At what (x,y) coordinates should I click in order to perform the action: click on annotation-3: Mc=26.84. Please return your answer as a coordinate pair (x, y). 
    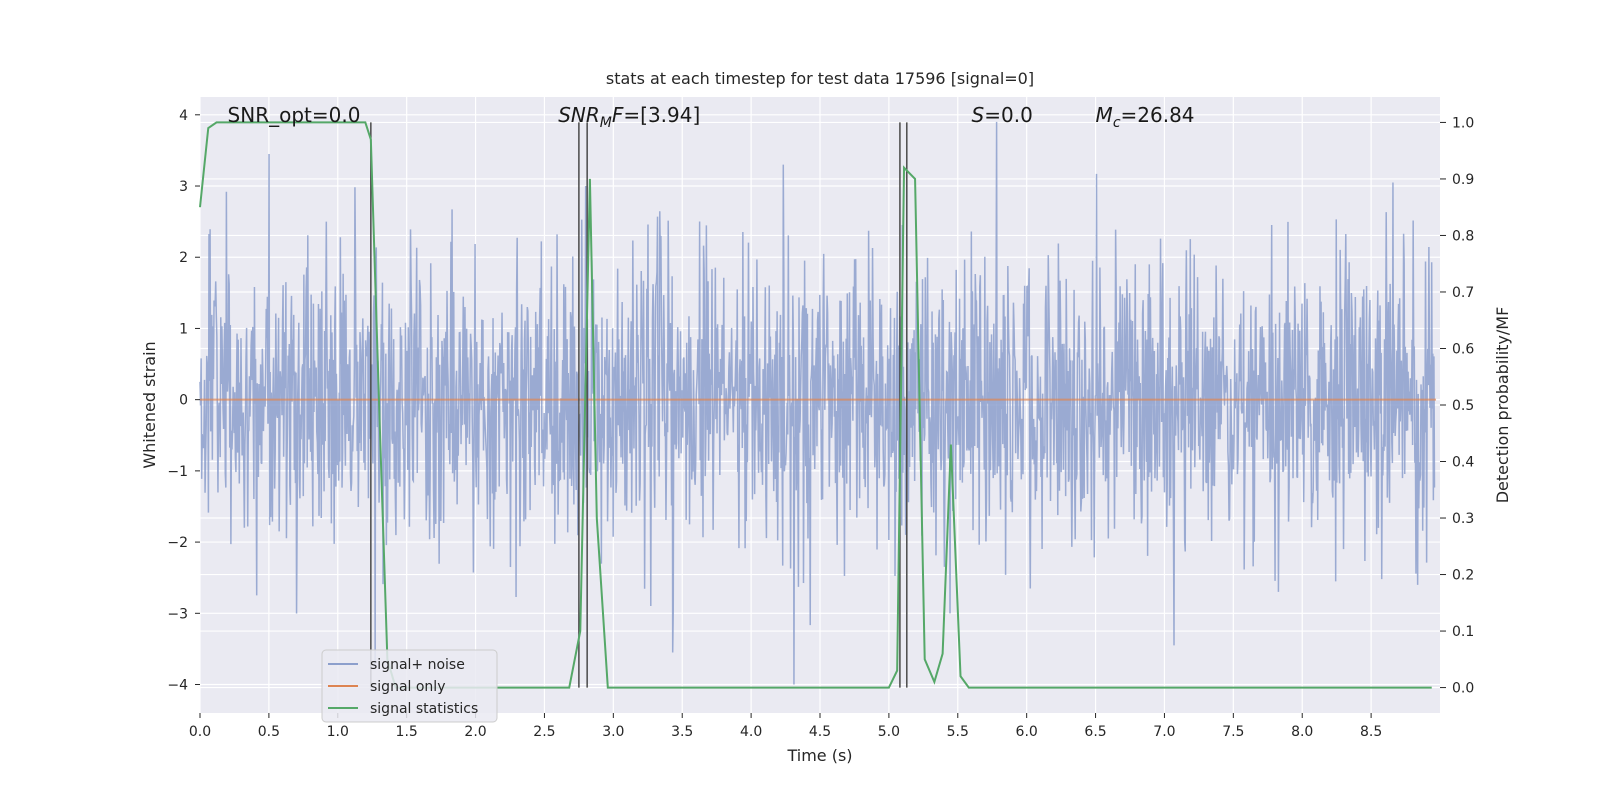
    Looking at the image, I should click on (1145, 117).